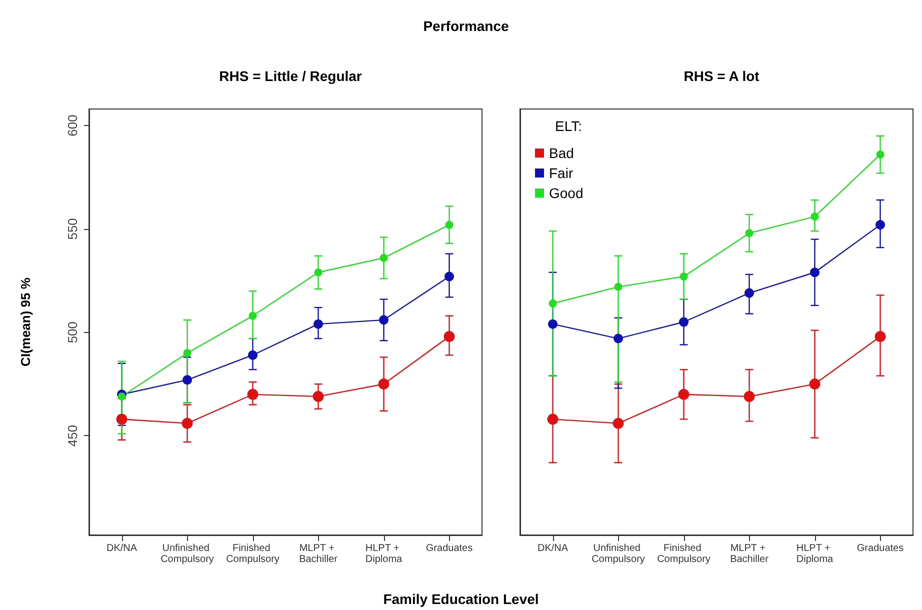 This screenshot has width=922, height=610. Describe the element at coordinates (561, 153) in the screenshot. I see `legend-label: Bad` at that location.